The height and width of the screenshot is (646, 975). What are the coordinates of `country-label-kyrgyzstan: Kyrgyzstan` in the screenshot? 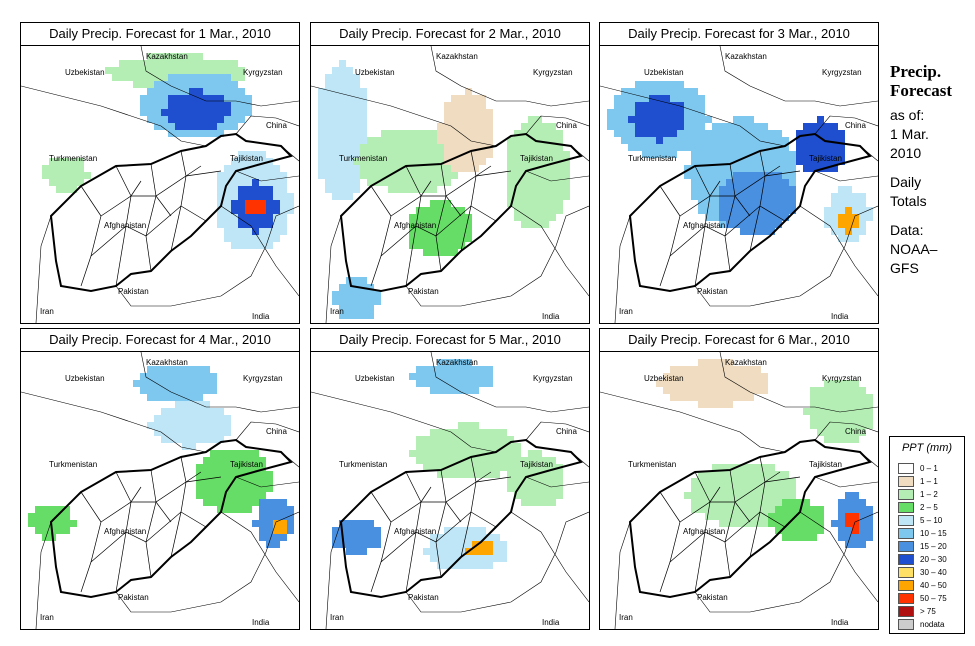 It's located at (263, 72).